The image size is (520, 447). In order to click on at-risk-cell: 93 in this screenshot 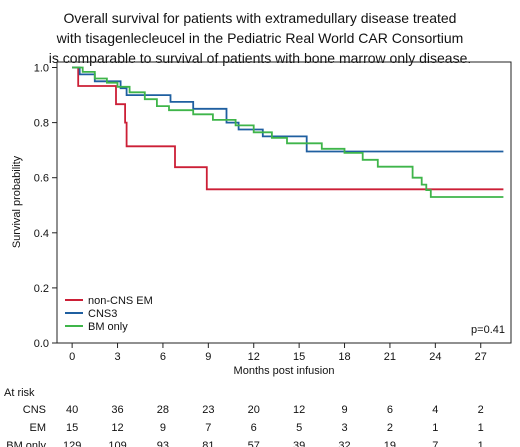, I will do `click(163, 443)`.